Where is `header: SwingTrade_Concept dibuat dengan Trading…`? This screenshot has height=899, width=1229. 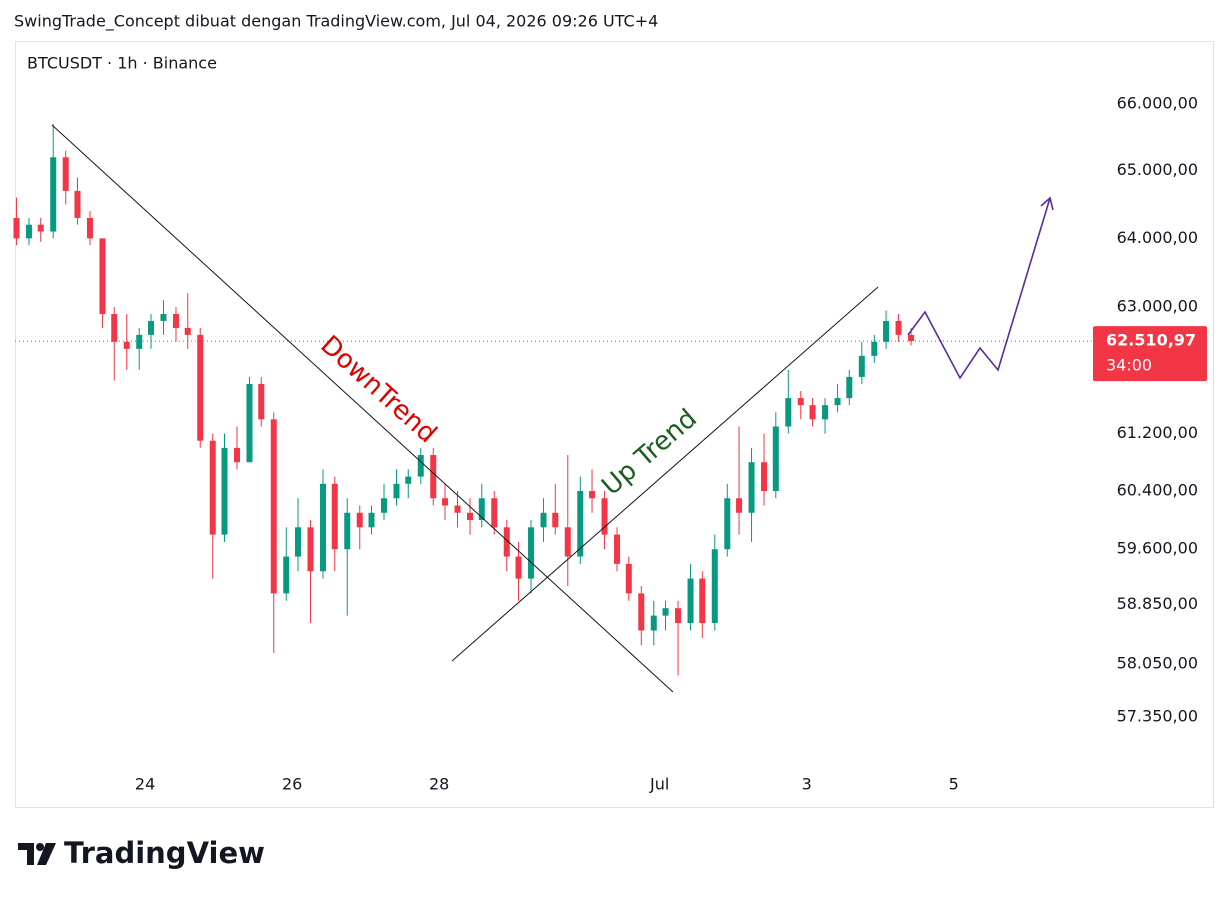
header: SwingTrade_Concept dibuat dengan Trading… is located at coordinates (336, 22).